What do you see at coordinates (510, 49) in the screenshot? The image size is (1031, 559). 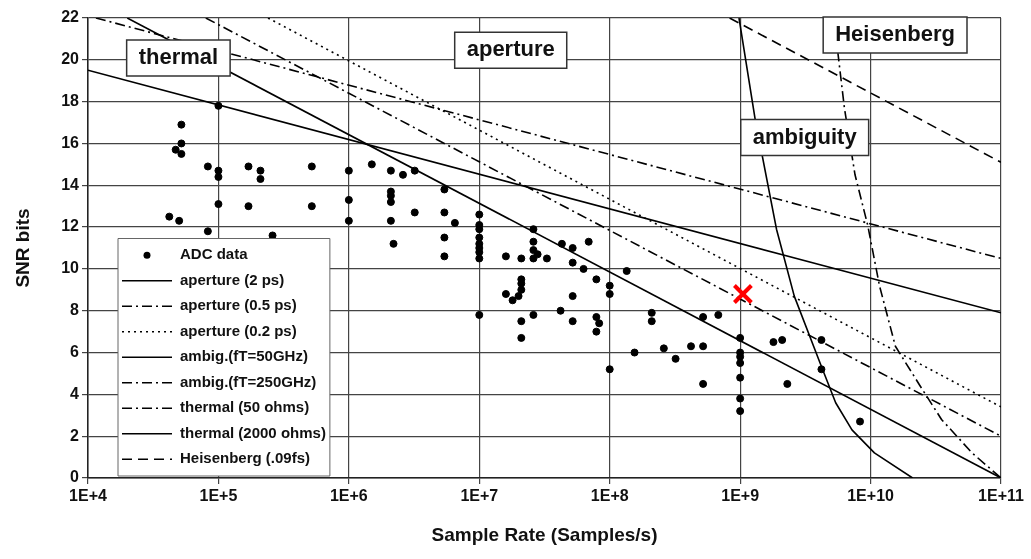 I see `annotation: aperture` at bounding box center [510, 49].